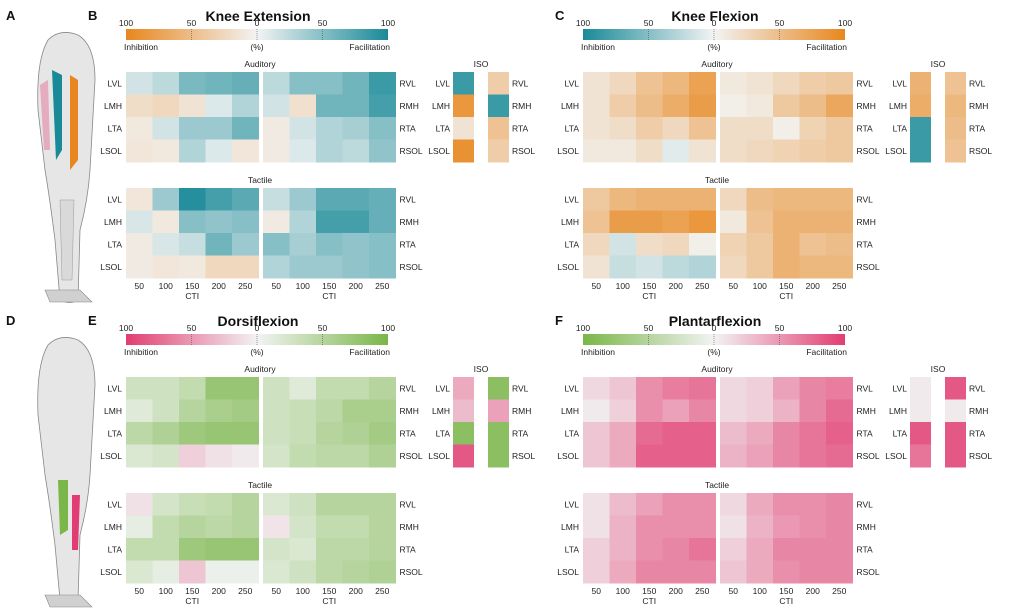  I want to click on iso-label: ISO, so click(938, 369).